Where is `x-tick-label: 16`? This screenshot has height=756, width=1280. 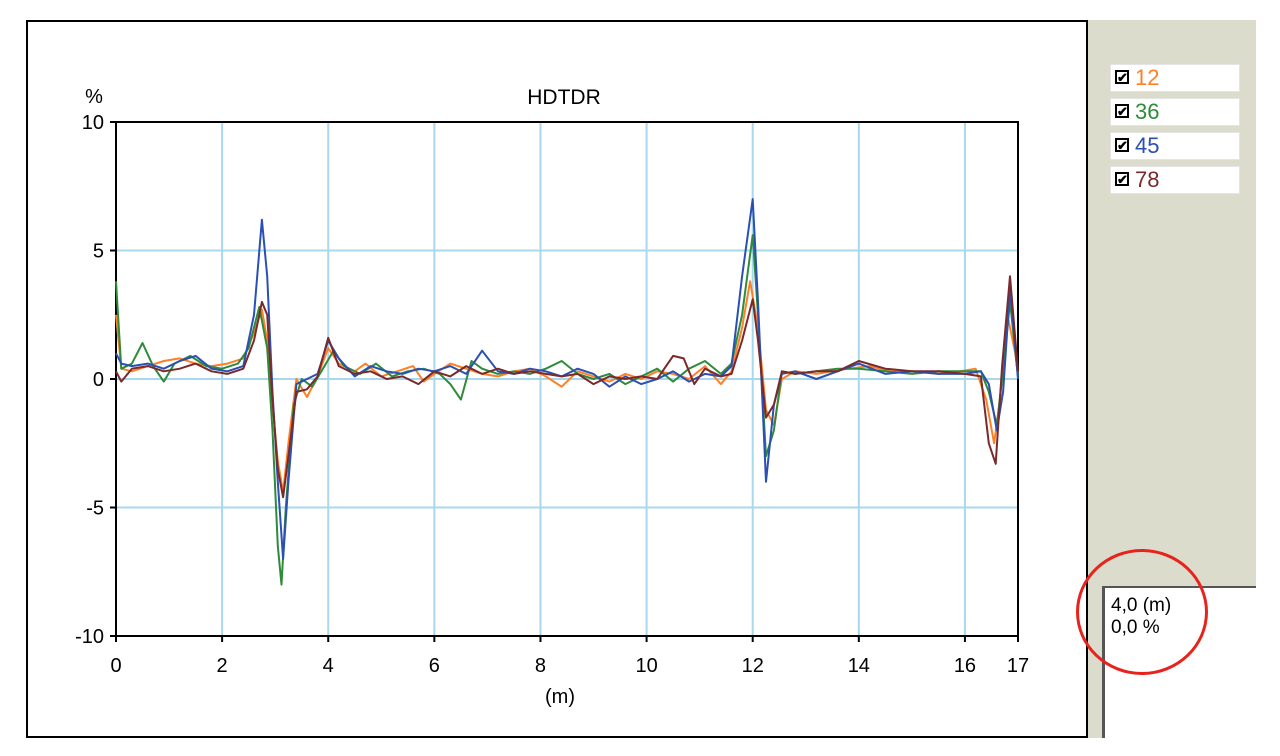 x-tick-label: 16 is located at coordinates (965, 666).